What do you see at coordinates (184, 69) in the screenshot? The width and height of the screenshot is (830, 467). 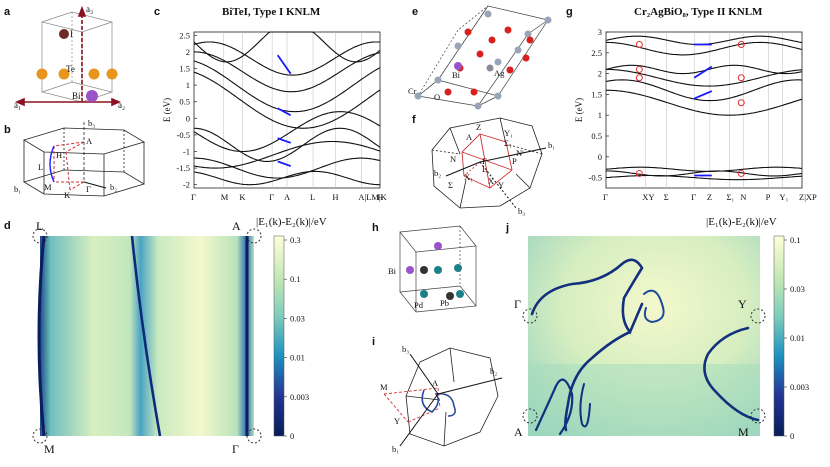 I see `band-ytick-label: 1.5` at bounding box center [184, 69].